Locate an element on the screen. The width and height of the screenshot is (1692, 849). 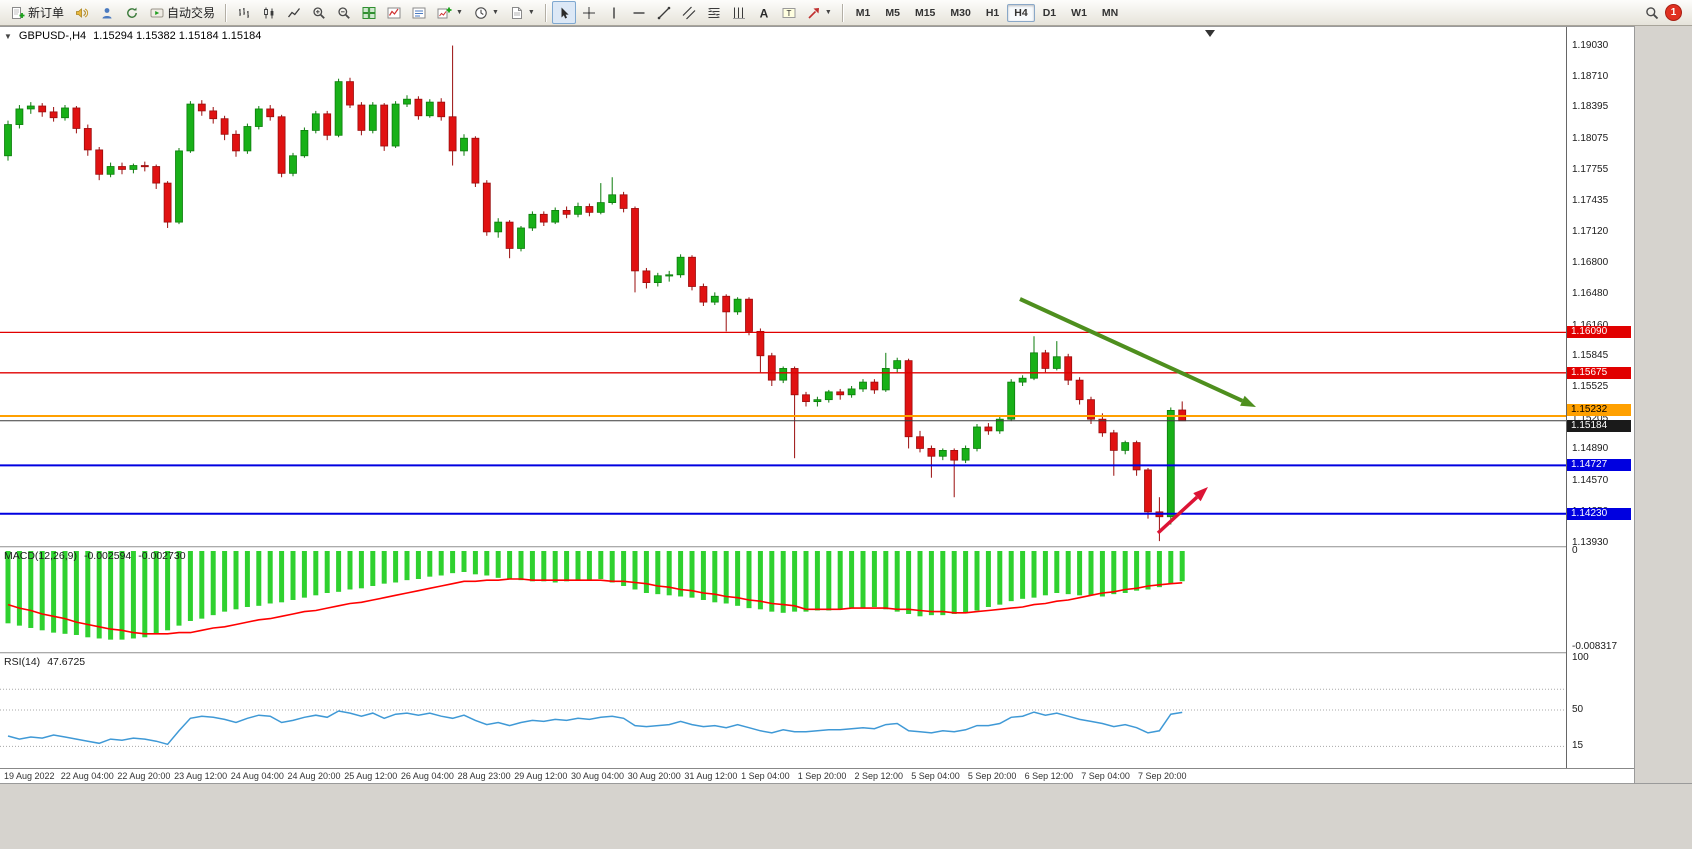
search-button is located at coordinates (1652, 12).